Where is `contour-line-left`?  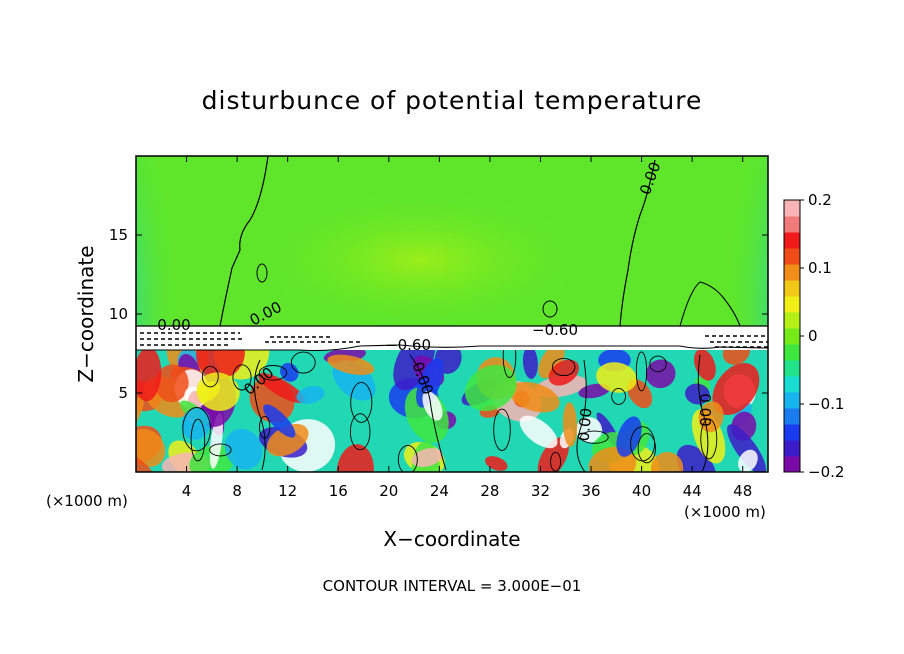 contour-line-left is located at coordinates (244, 241).